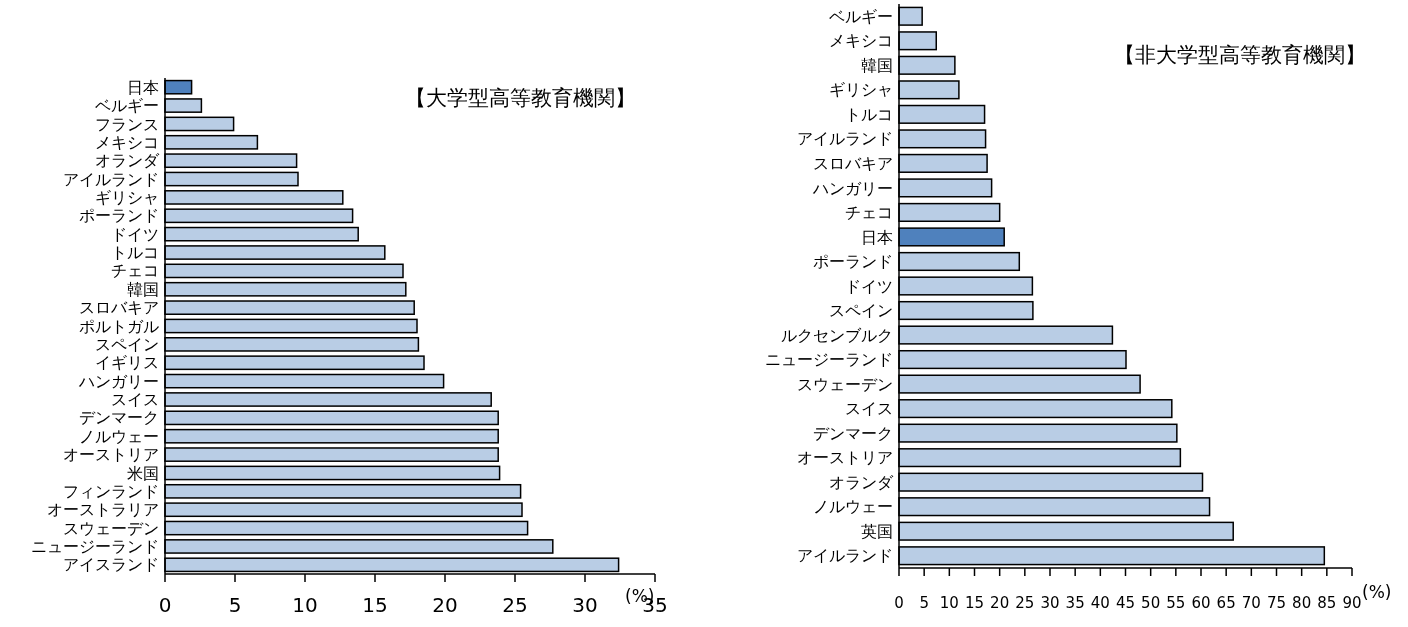 The width and height of the screenshot is (1408, 627). What do you see at coordinates (1151, 603) in the screenshot?
I see `x-tick-label: 50` at bounding box center [1151, 603].